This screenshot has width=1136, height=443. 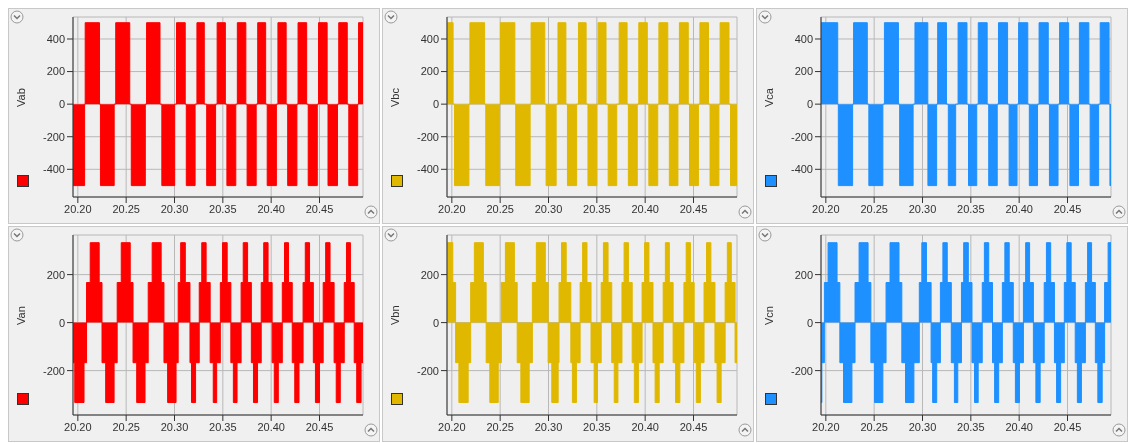 I want to click on y-axis-title: Van, so click(x=20, y=315).